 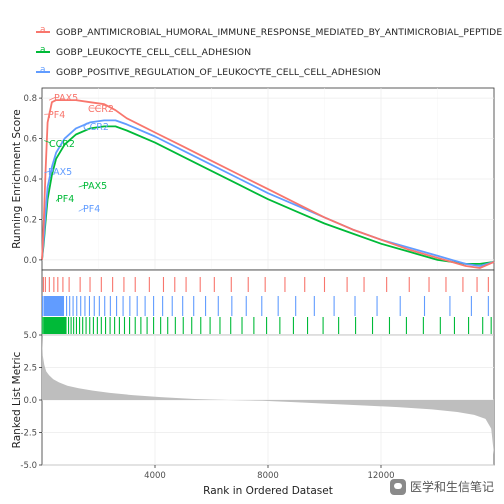 What do you see at coordinates (30, 369) in the screenshot?
I see `y-tick-label: 2.5` at bounding box center [30, 369].